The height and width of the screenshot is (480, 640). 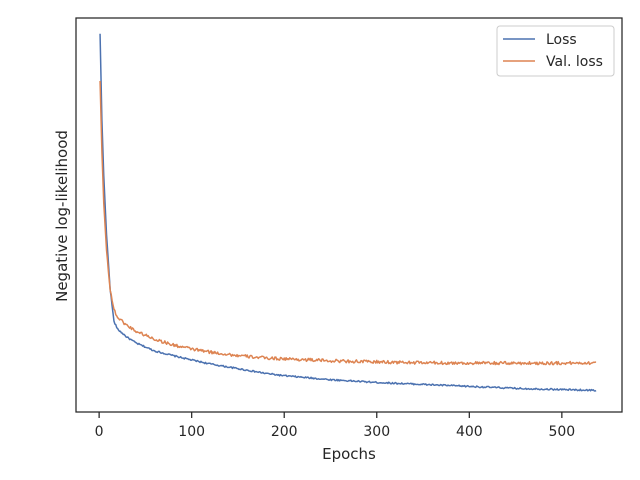 I want to click on x-tick-label: 0, so click(x=99, y=432).